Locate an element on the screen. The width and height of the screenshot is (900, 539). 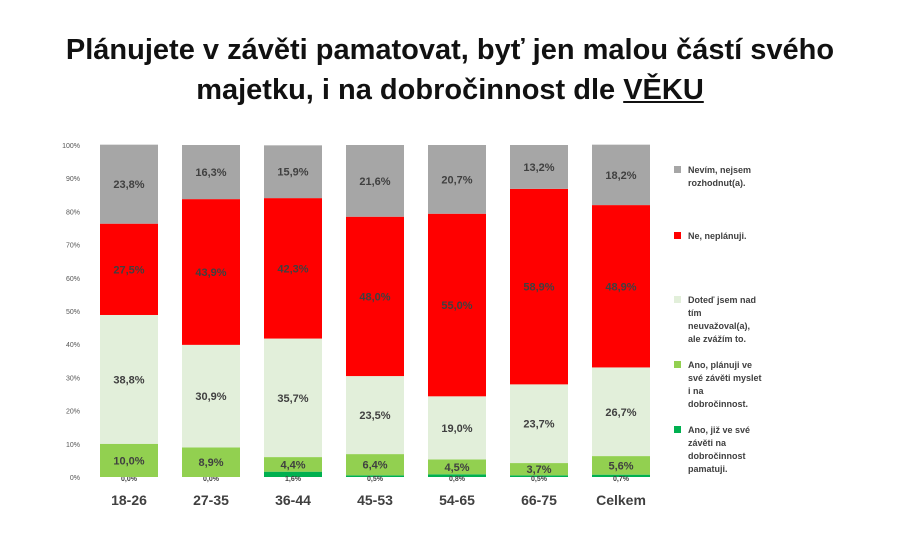
legend-label: i na is located at coordinates (696, 391).